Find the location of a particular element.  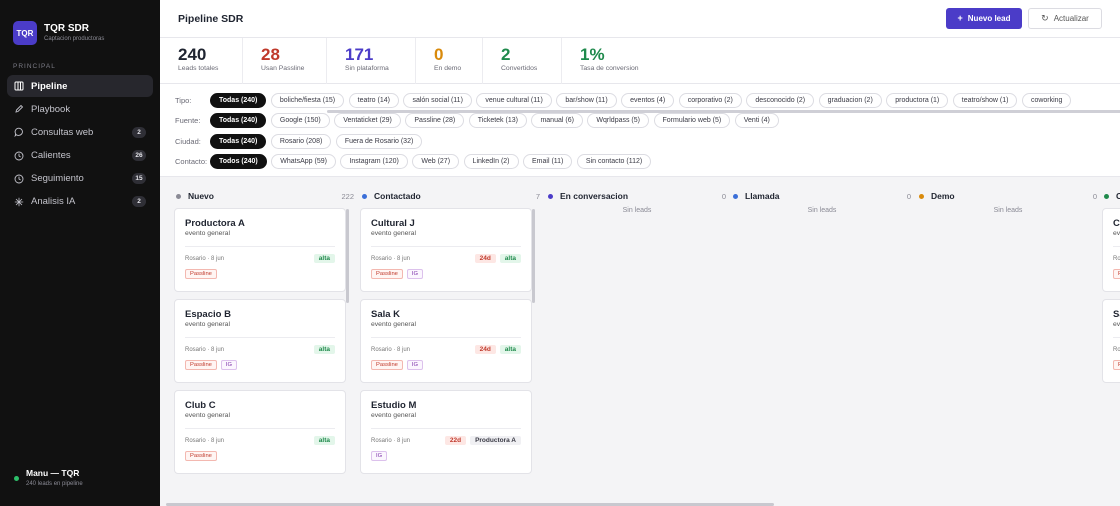

filter-chip: manual (6) is located at coordinates (557, 121).